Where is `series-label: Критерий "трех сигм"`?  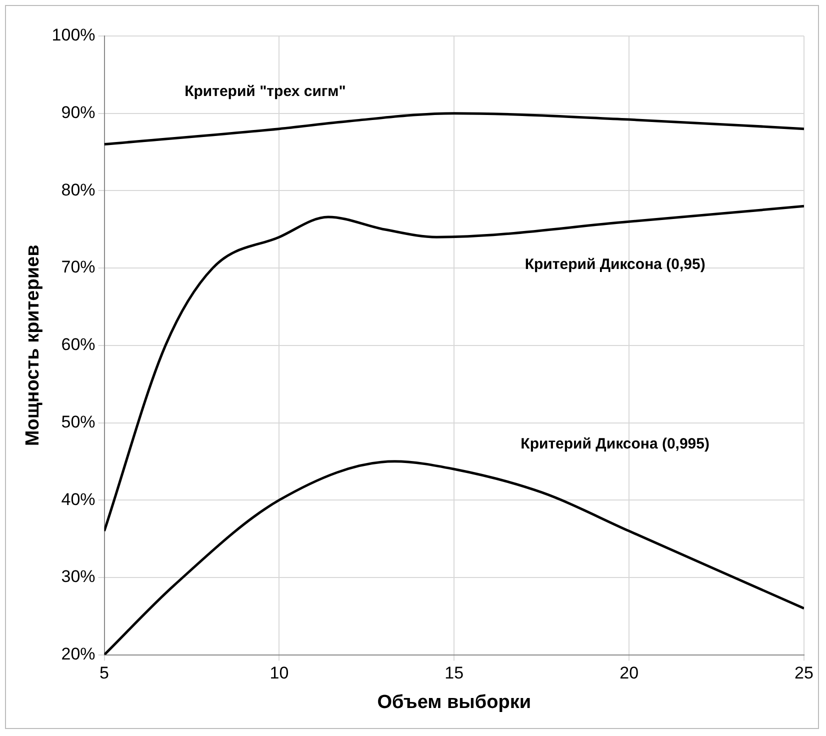 series-label: Критерий "трех сигм" is located at coordinates (265, 91).